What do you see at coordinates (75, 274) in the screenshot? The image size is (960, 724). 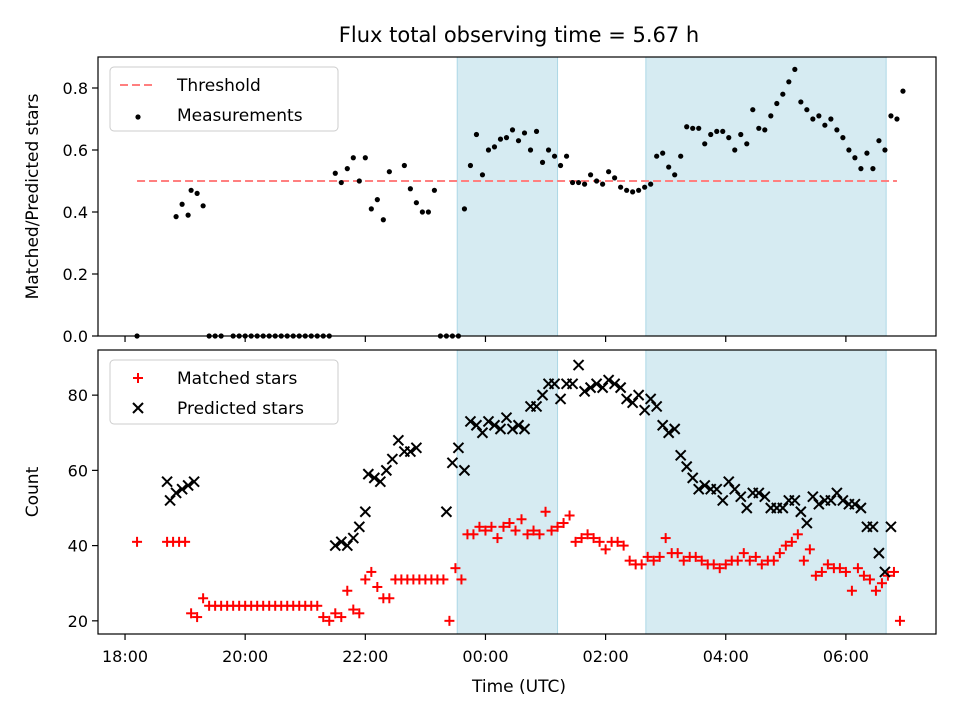 I see `y-tick-label: 0.2` at bounding box center [75, 274].